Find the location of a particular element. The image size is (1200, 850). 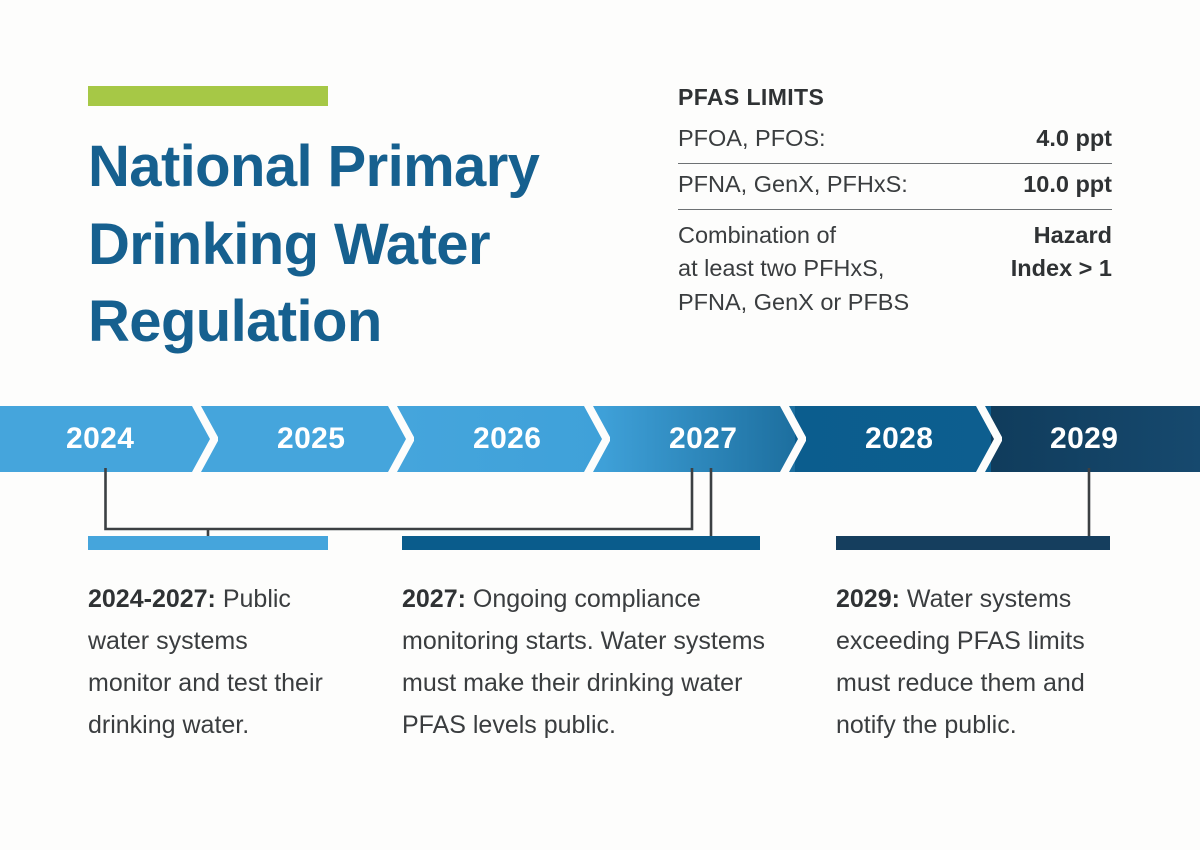

pfas-limit-row: PFOA, PFOS: 4.0 ppt is located at coordinates (895, 141).